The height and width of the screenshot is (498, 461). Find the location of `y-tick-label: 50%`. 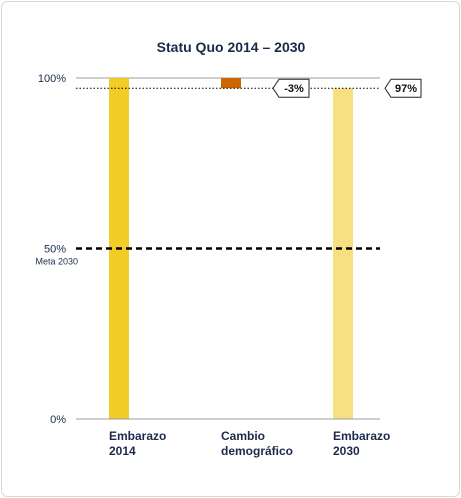

y-tick-label: 50% is located at coordinates (55, 250).